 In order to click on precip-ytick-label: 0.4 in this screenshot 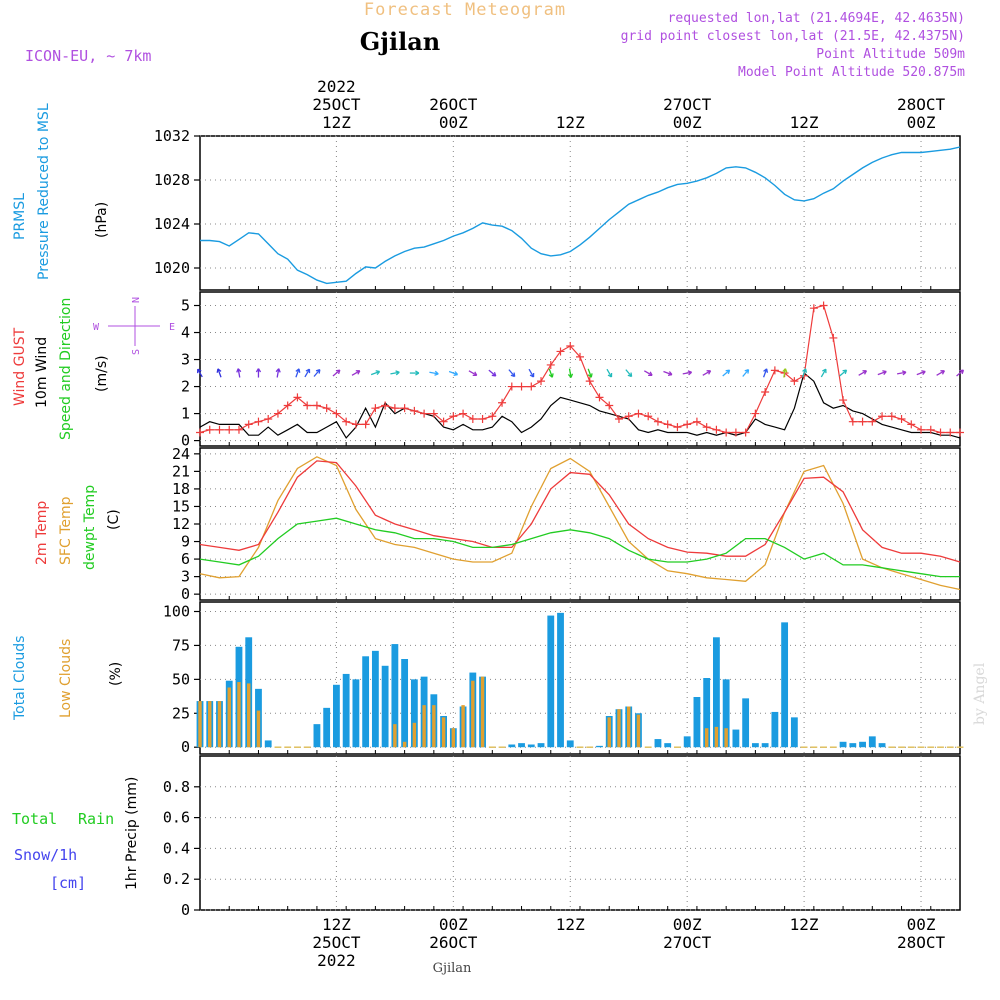, I will do `click(176, 848)`.